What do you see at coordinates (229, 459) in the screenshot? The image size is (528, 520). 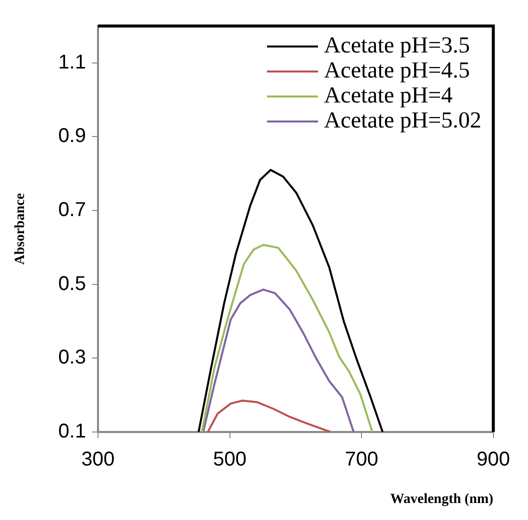 I see `x-tick-label: 500` at bounding box center [229, 459].